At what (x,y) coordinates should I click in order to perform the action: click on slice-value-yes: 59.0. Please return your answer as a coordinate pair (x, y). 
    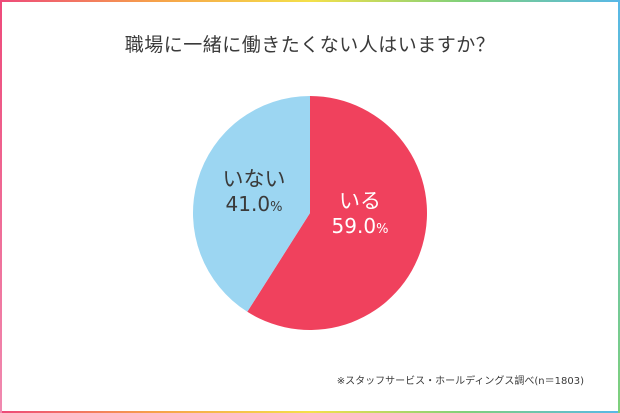
    Looking at the image, I should click on (354, 226).